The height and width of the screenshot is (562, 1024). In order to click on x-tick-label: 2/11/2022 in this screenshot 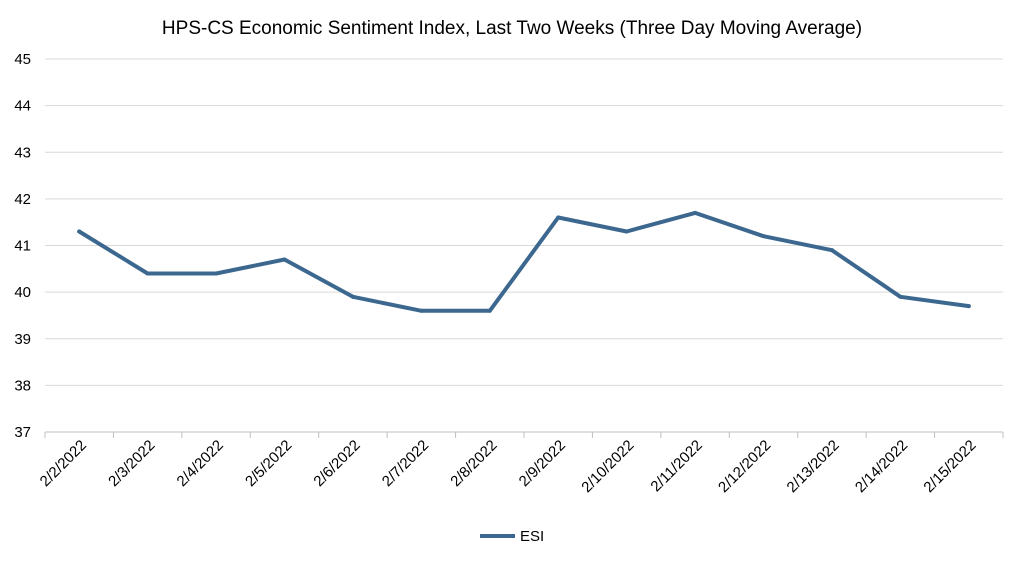, I will do `click(676, 466)`.